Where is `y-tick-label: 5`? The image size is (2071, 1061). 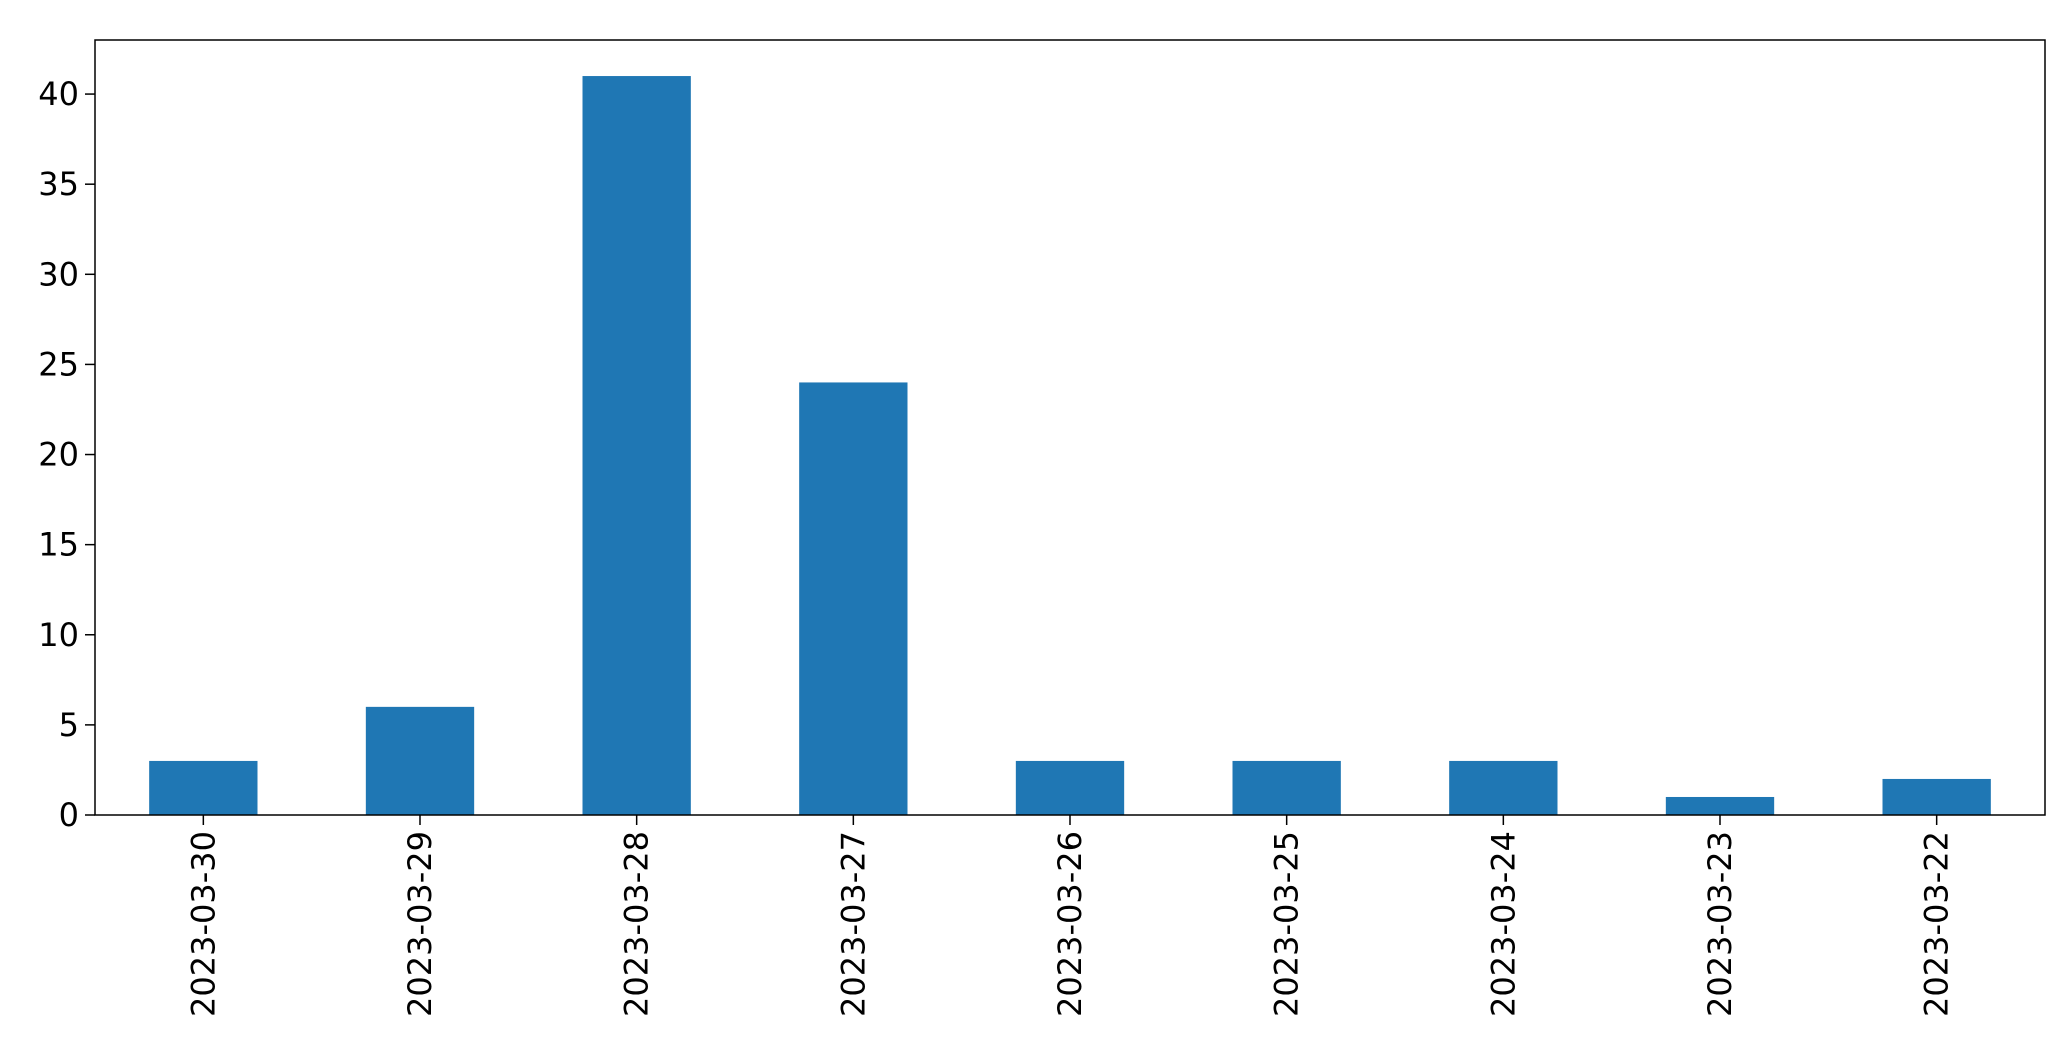 y-tick-label: 5 is located at coordinates (69, 725).